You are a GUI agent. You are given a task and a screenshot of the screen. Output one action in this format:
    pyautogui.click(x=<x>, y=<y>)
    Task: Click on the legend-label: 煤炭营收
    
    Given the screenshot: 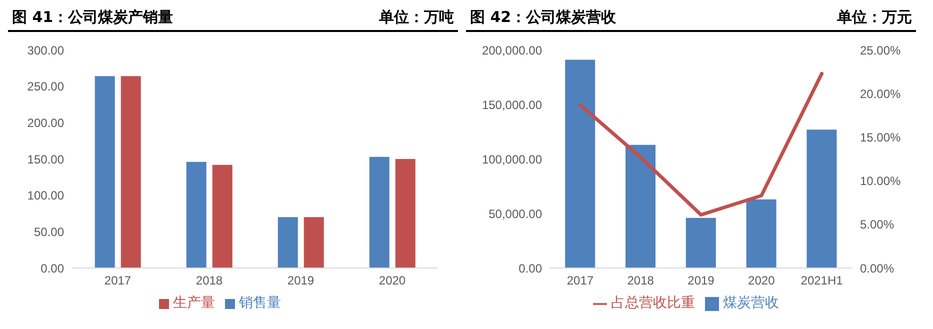 What is the action you would take?
    pyautogui.click(x=751, y=303)
    